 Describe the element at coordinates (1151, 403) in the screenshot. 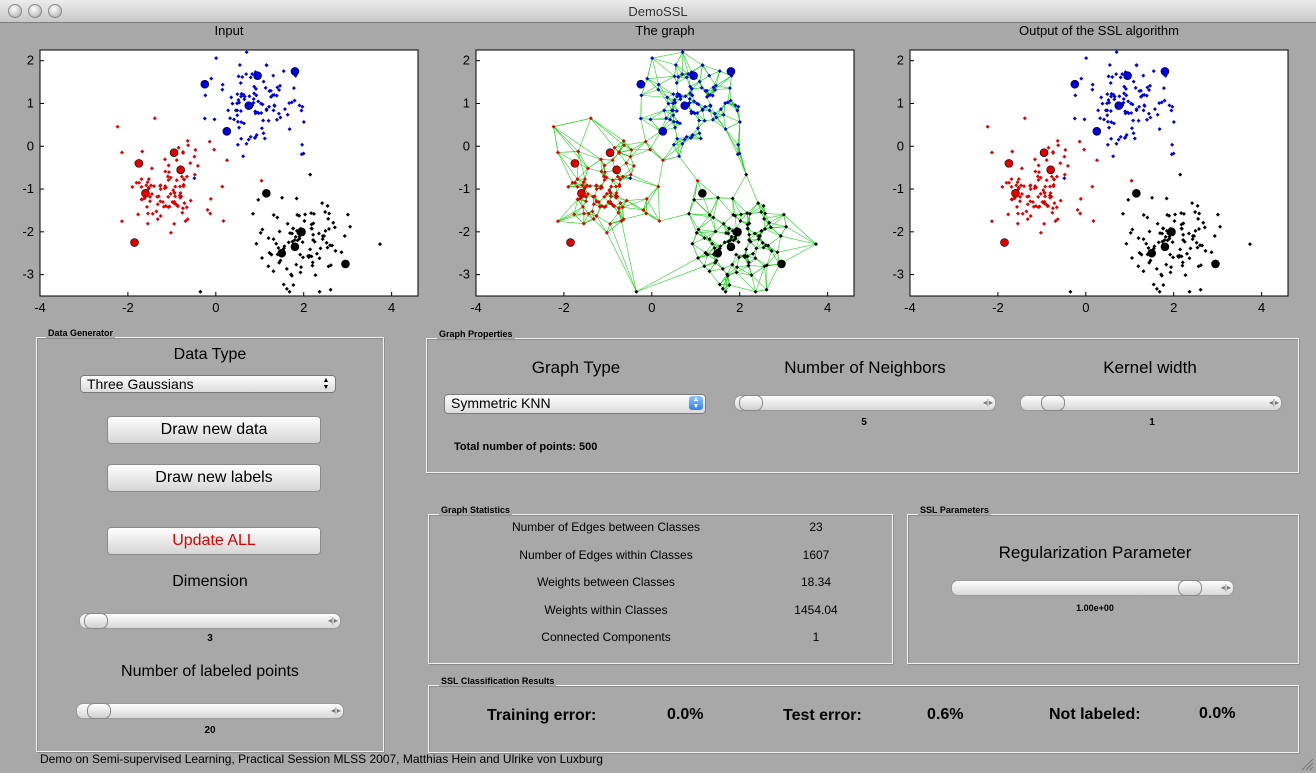

I see `kernel-width-slider: ◂|▸` at that location.